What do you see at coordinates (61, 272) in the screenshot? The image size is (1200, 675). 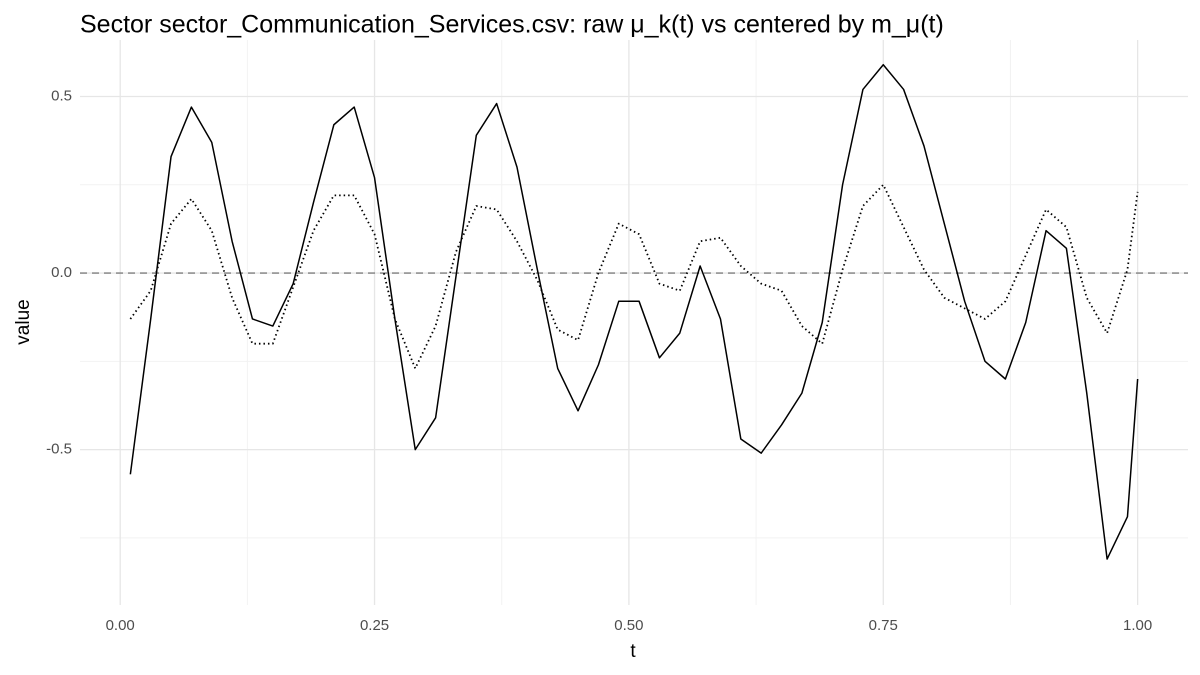 I see `y-tick-label: 0.0` at bounding box center [61, 272].